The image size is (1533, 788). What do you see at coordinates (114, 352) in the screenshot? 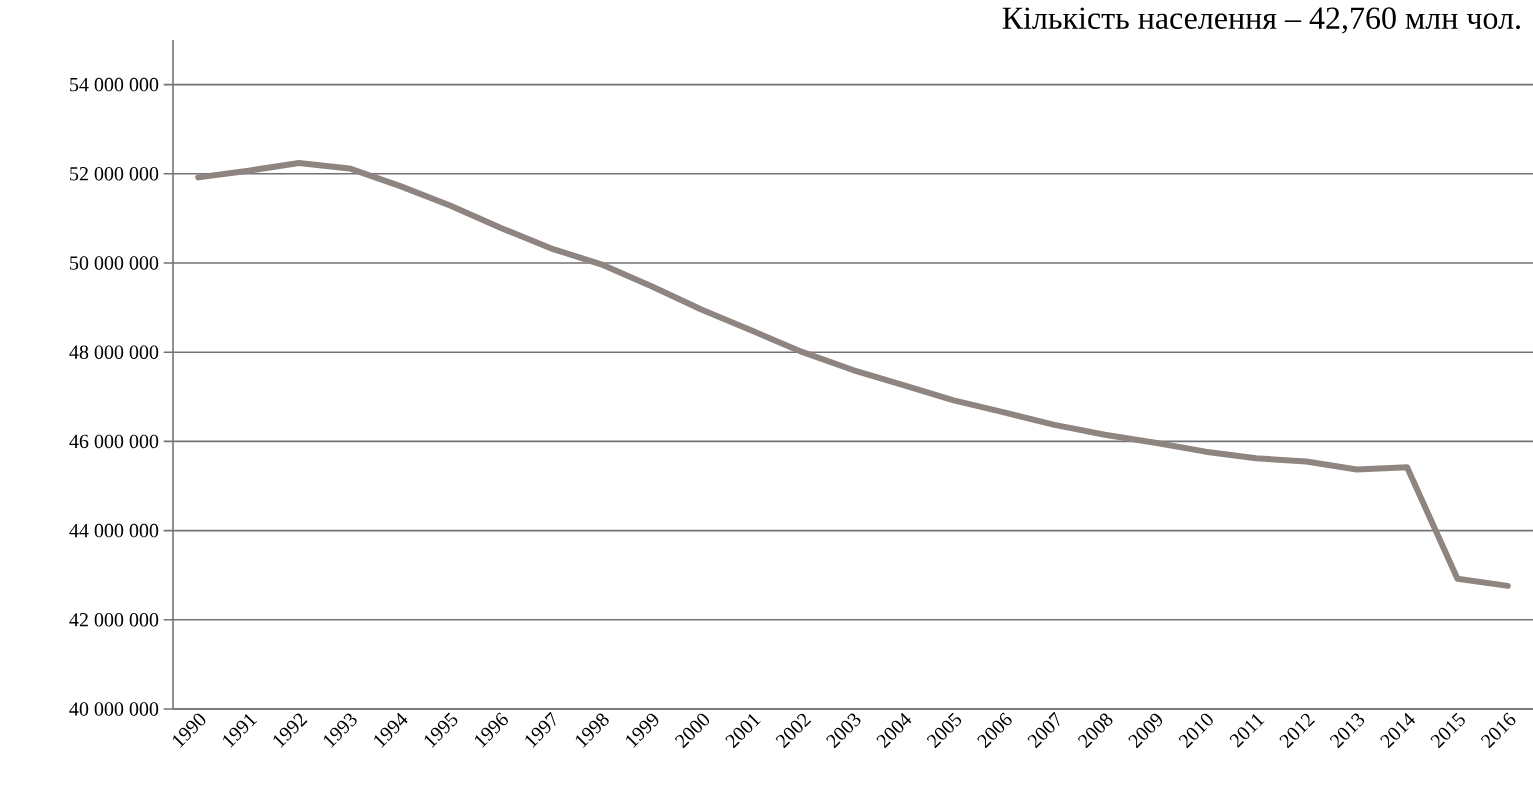
I see `y-tick-label: 48 000 000` at bounding box center [114, 352].